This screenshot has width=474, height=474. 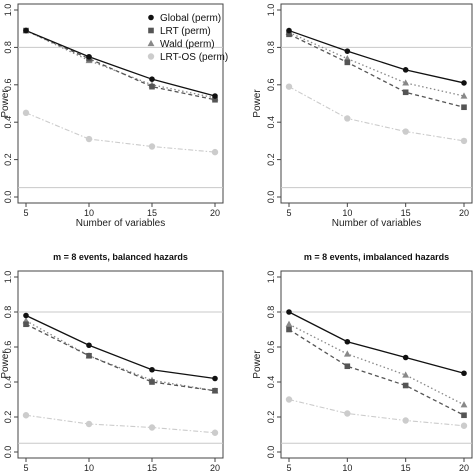 What do you see at coordinates (120, 257) in the screenshot?
I see `panel-title: m = 8 events, balanced hazards` at bounding box center [120, 257].